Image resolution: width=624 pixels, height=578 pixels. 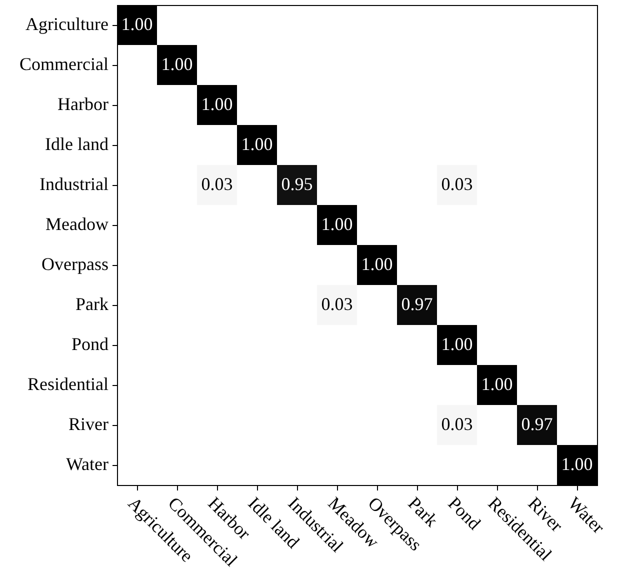 What do you see at coordinates (74, 184) in the screenshot?
I see `y-tick-label: Industrial` at bounding box center [74, 184].